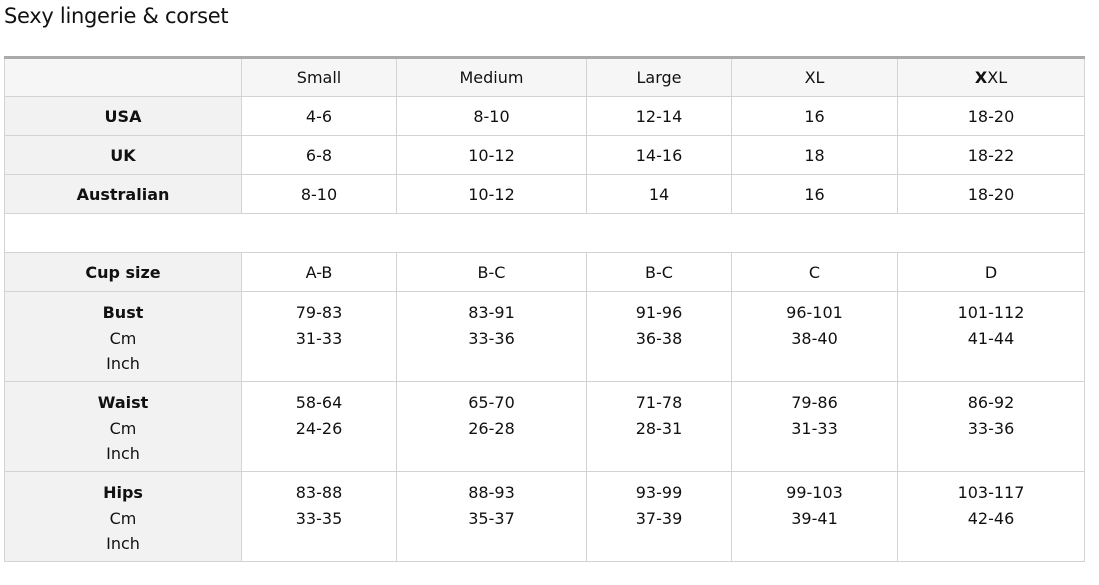  I want to click on size-value: 6-8, so click(319, 155).